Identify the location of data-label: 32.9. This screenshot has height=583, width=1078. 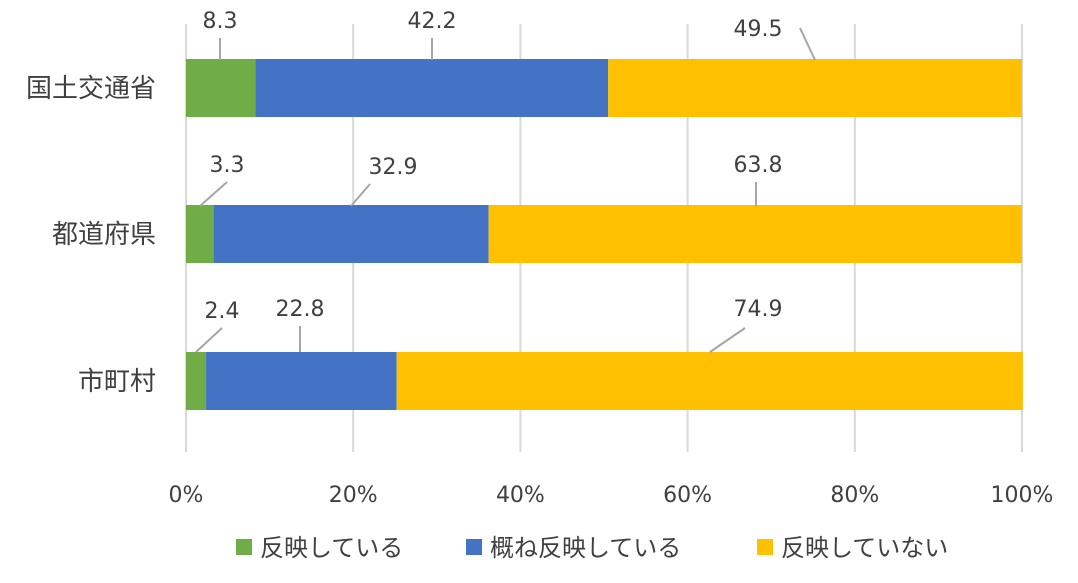
(393, 167).